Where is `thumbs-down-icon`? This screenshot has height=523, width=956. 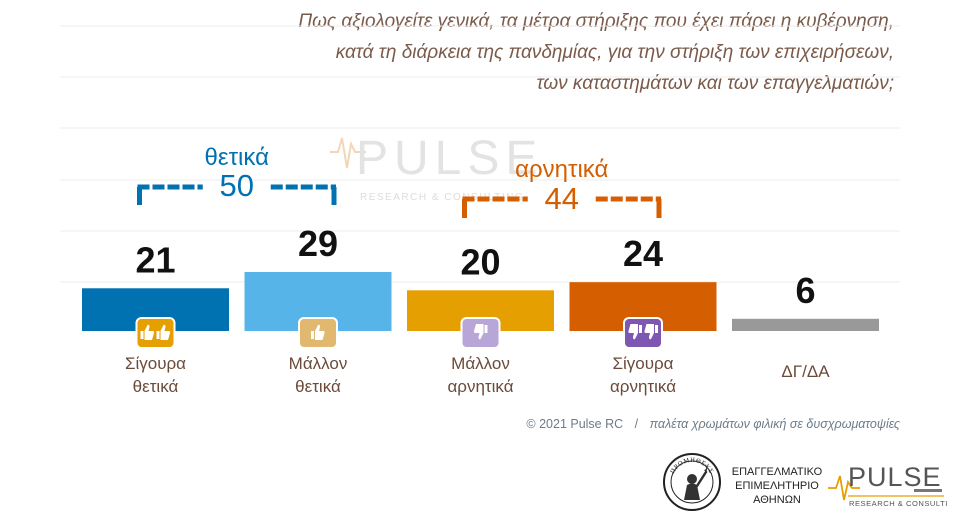 thumbs-down-icon is located at coordinates (480, 332).